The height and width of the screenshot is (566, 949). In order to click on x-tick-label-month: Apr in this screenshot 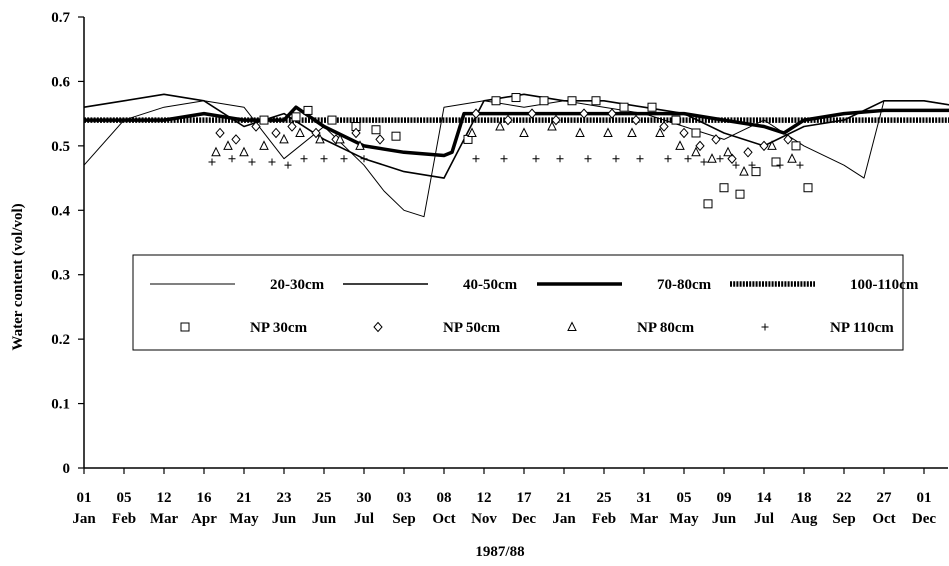, I will do `click(204, 519)`.